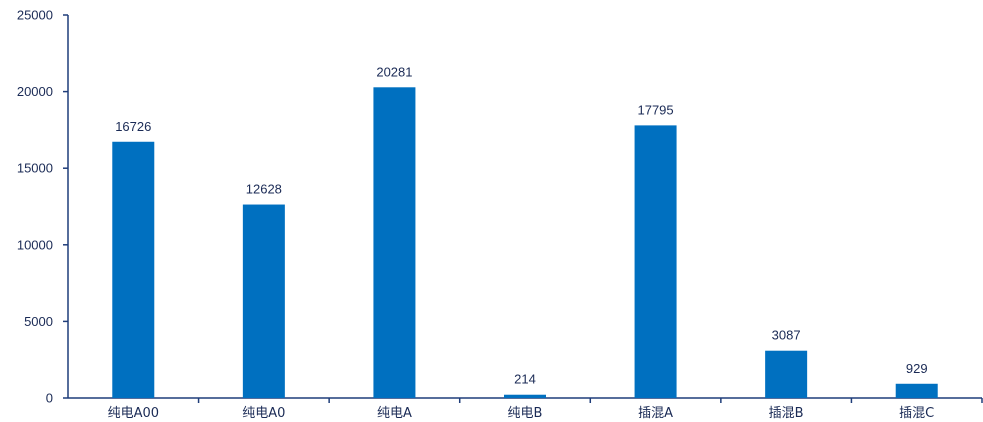 The width and height of the screenshot is (983, 422). I want to click on x-category-label-2: 纯电A0, so click(263, 413).